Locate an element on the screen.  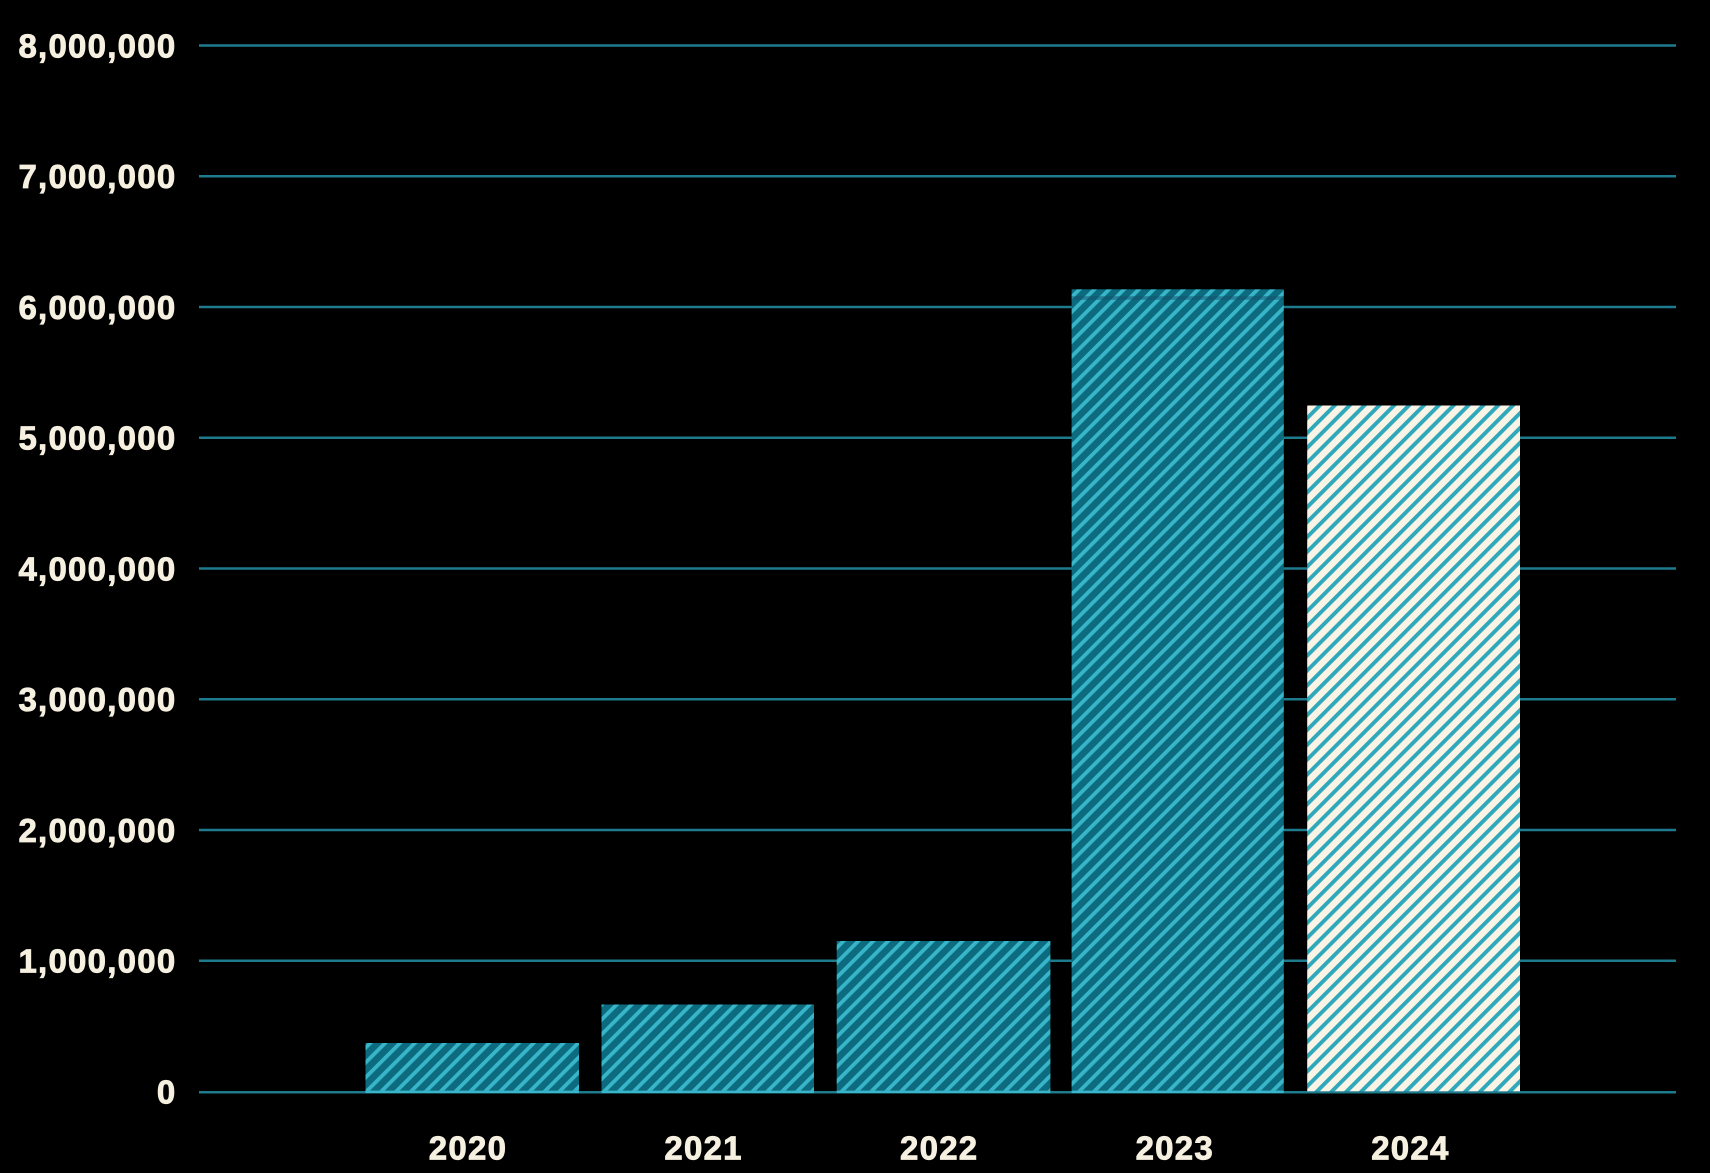
svg-text: 0 is located at coordinates (167, 1091).